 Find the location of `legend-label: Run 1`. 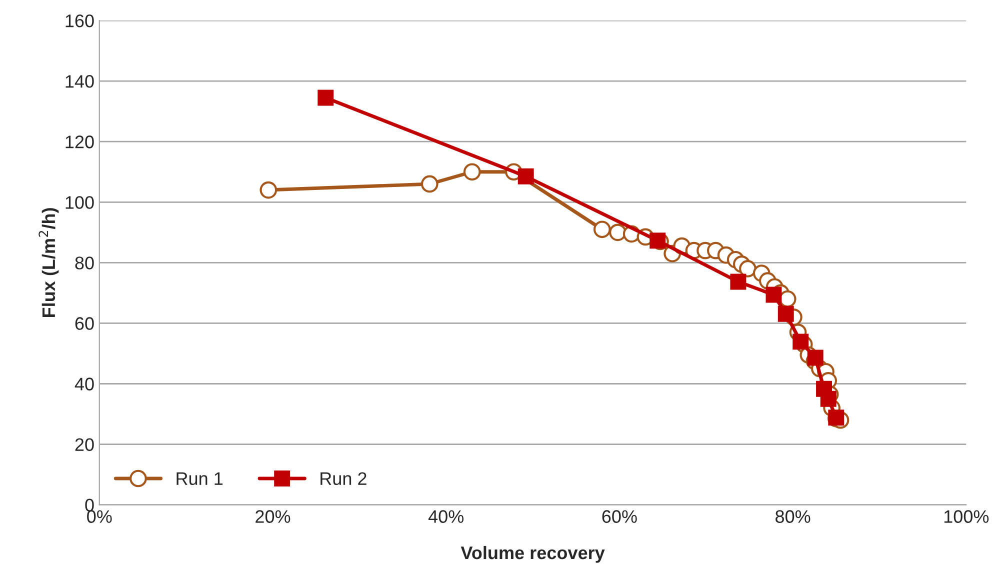

legend-label: Run 1 is located at coordinates (199, 478).